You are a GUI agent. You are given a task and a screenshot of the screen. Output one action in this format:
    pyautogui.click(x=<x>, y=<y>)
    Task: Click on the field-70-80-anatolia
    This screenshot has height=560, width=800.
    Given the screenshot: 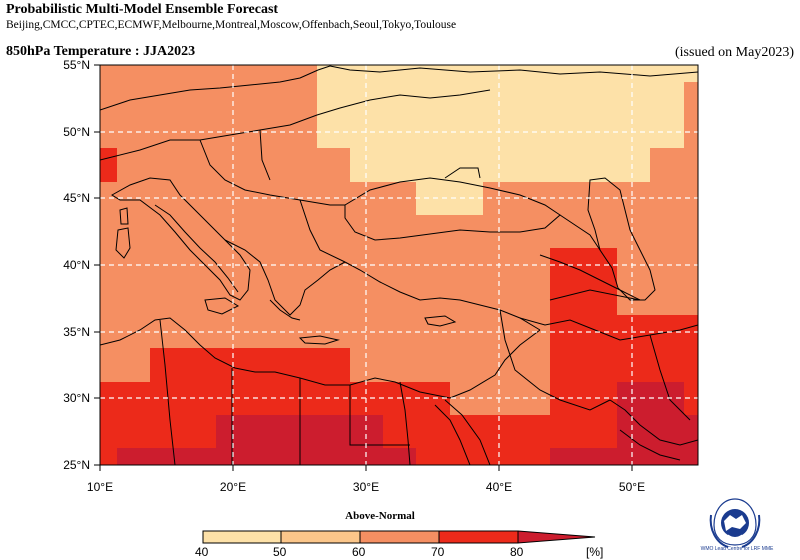 What is the action you would take?
    pyautogui.click(x=583, y=281)
    